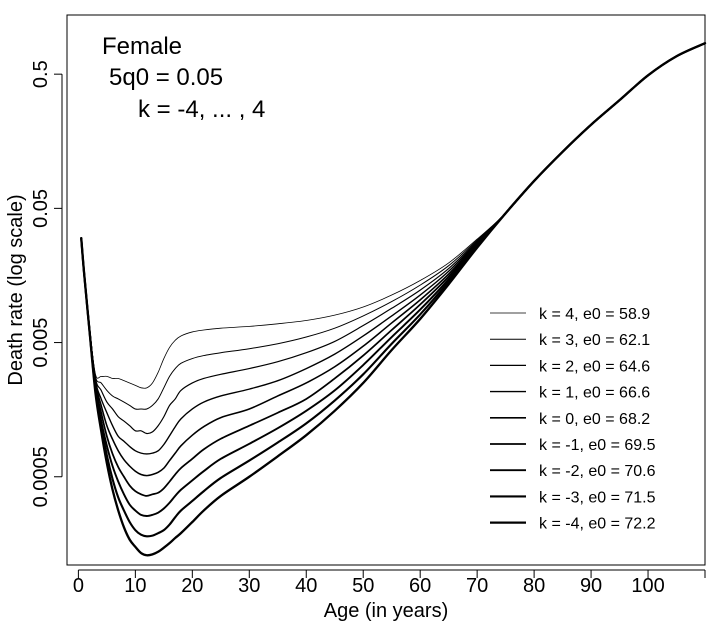  I want to click on legend-label: k = 3, e0 = 62.1, so click(594, 340).